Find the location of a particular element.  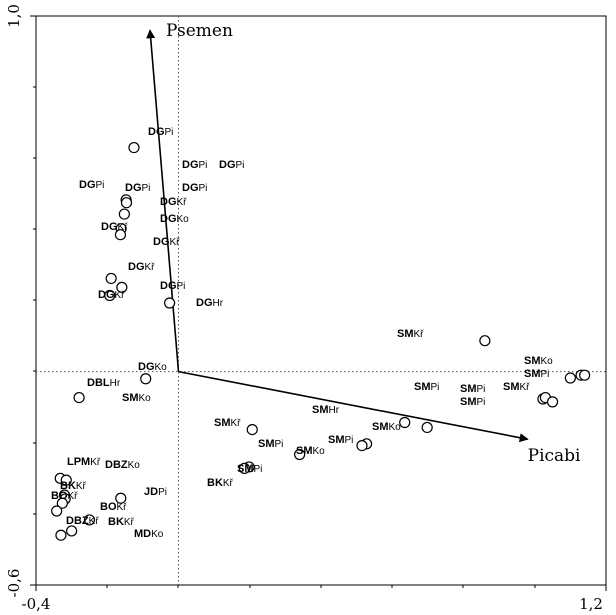

point-label-4: DGPi is located at coordinates (91, 185).